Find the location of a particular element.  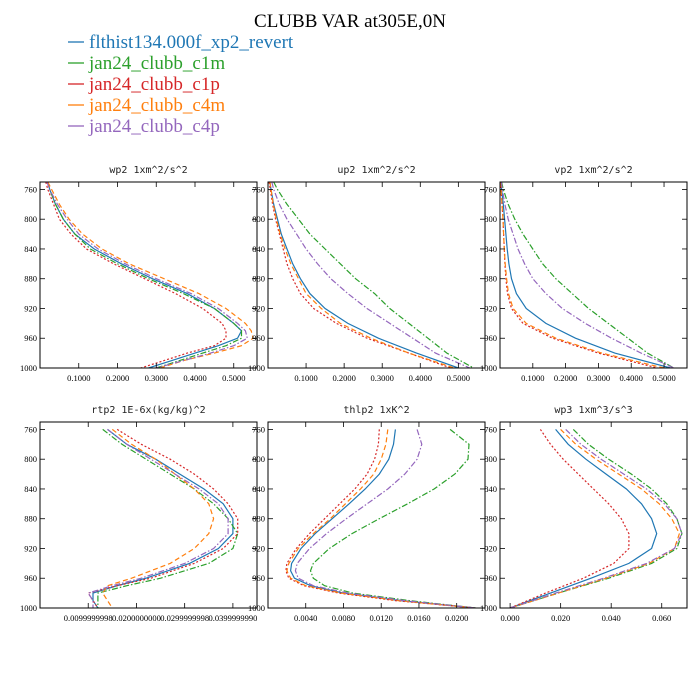

x-tick-label: 0.0120 is located at coordinates (381, 618).